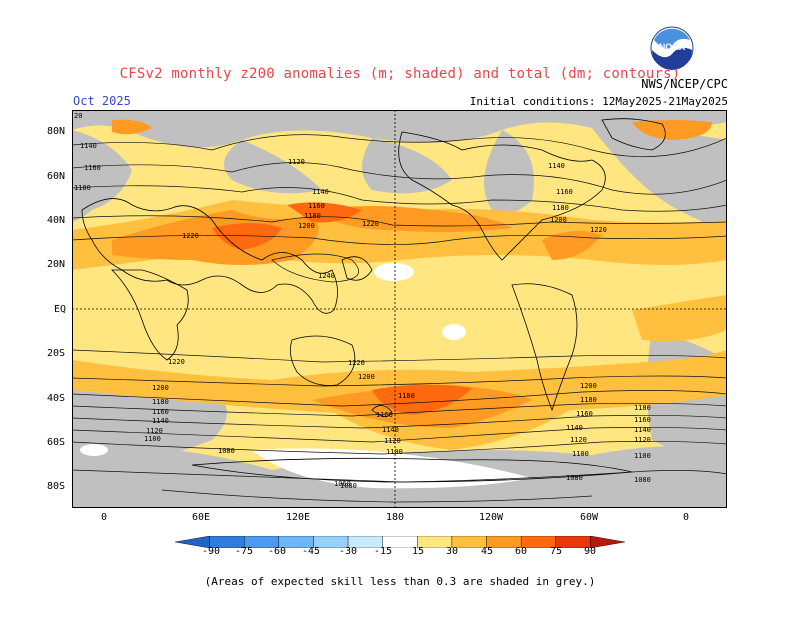 The height and width of the screenshot is (618, 800). I want to click on noaa-logo-icon: NOAA, so click(672, 48).